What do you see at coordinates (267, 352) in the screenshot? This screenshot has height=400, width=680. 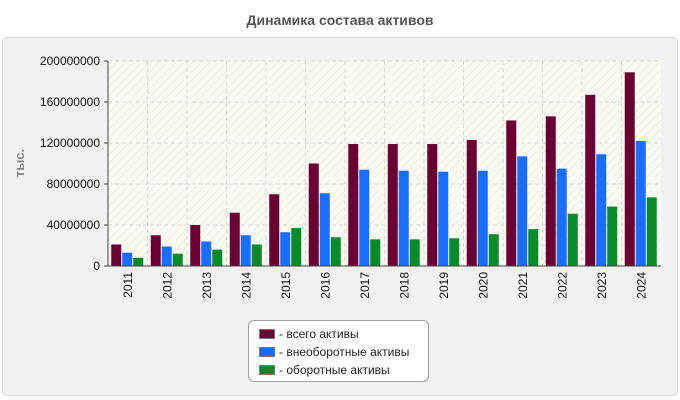 I see `legend-swatch-noncurrent` at bounding box center [267, 352].